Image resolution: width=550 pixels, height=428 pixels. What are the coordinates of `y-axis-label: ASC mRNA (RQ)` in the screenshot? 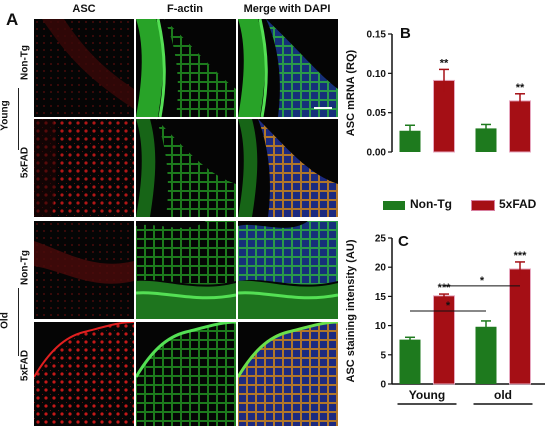 It's located at (351, 92).